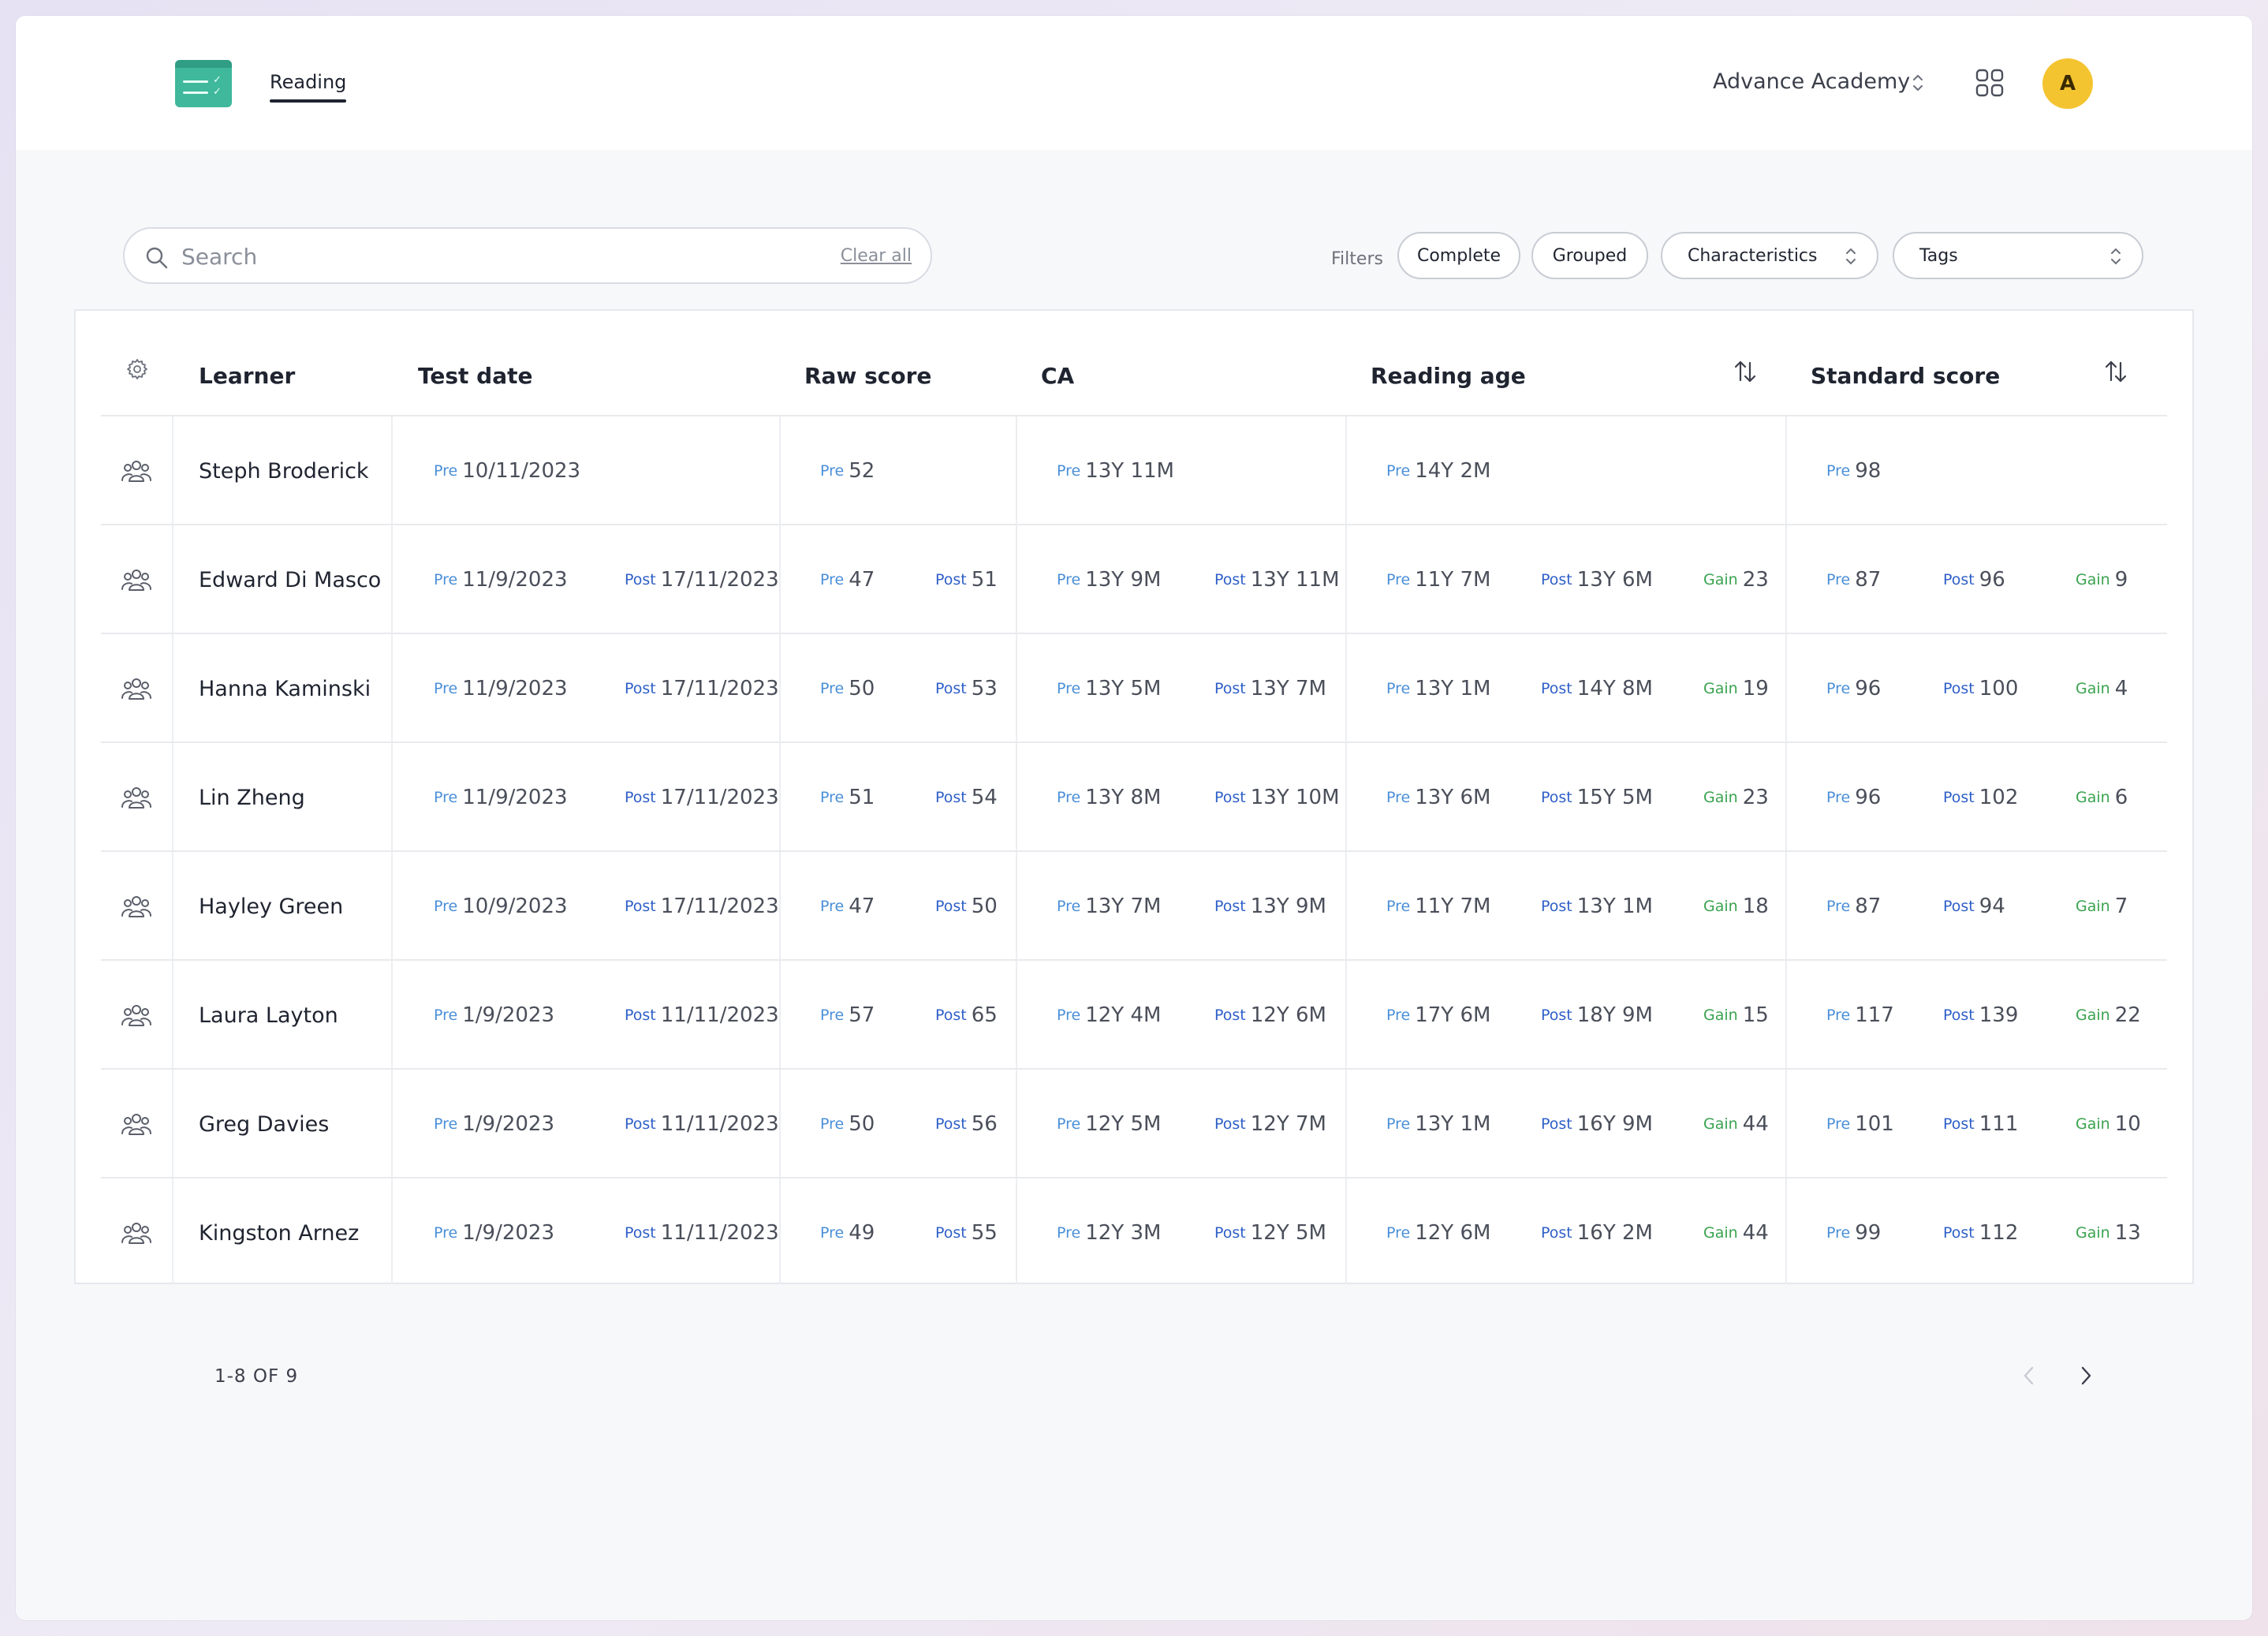 Image resolution: width=2268 pixels, height=1636 pixels. Describe the element at coordinates (1980, 1232) in the screenshot. I see `standard-score-post: Post 112` at that location.